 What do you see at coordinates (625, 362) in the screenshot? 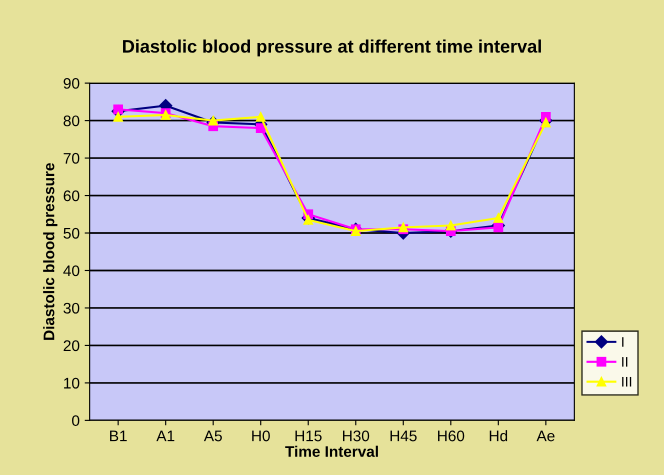
I see `legend-label: II` at bounding box center [625, 362].